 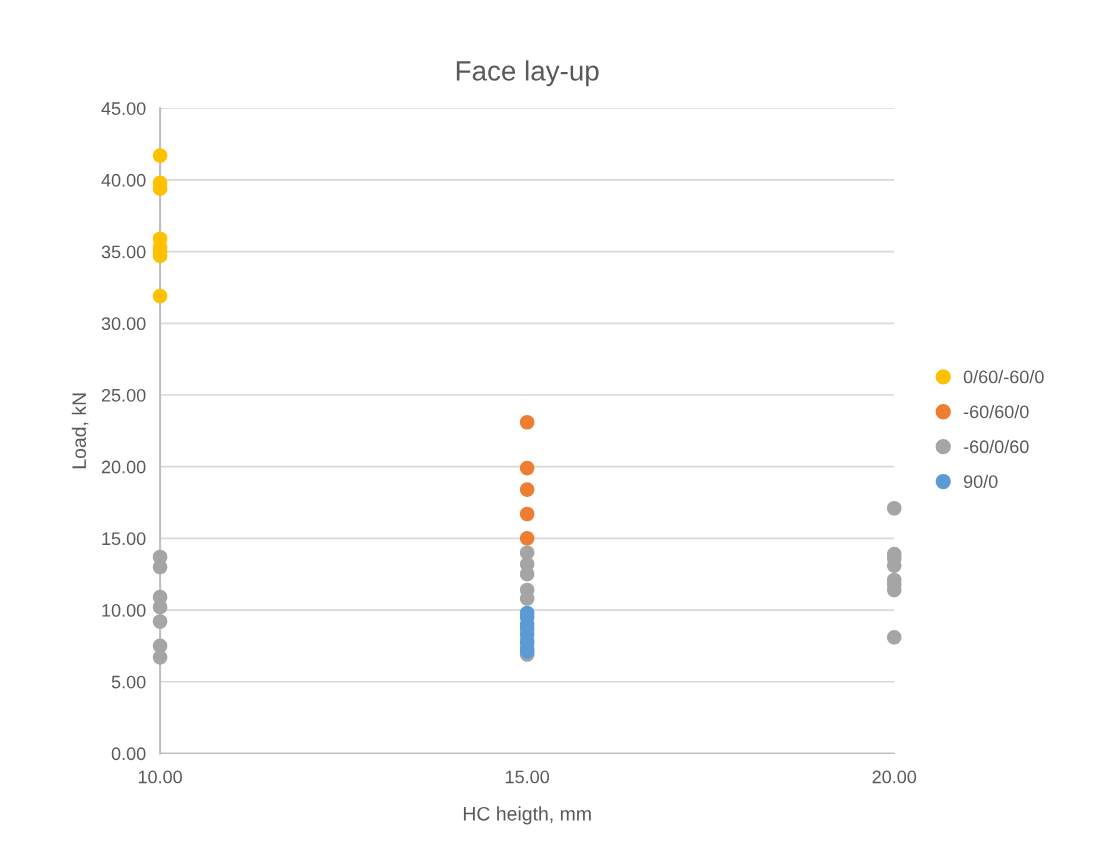 What do you see at coordinates (527, 815) in the screenshot?
I see `x-axis-title: HC heigth, mm` at bounding box center [527, 815].